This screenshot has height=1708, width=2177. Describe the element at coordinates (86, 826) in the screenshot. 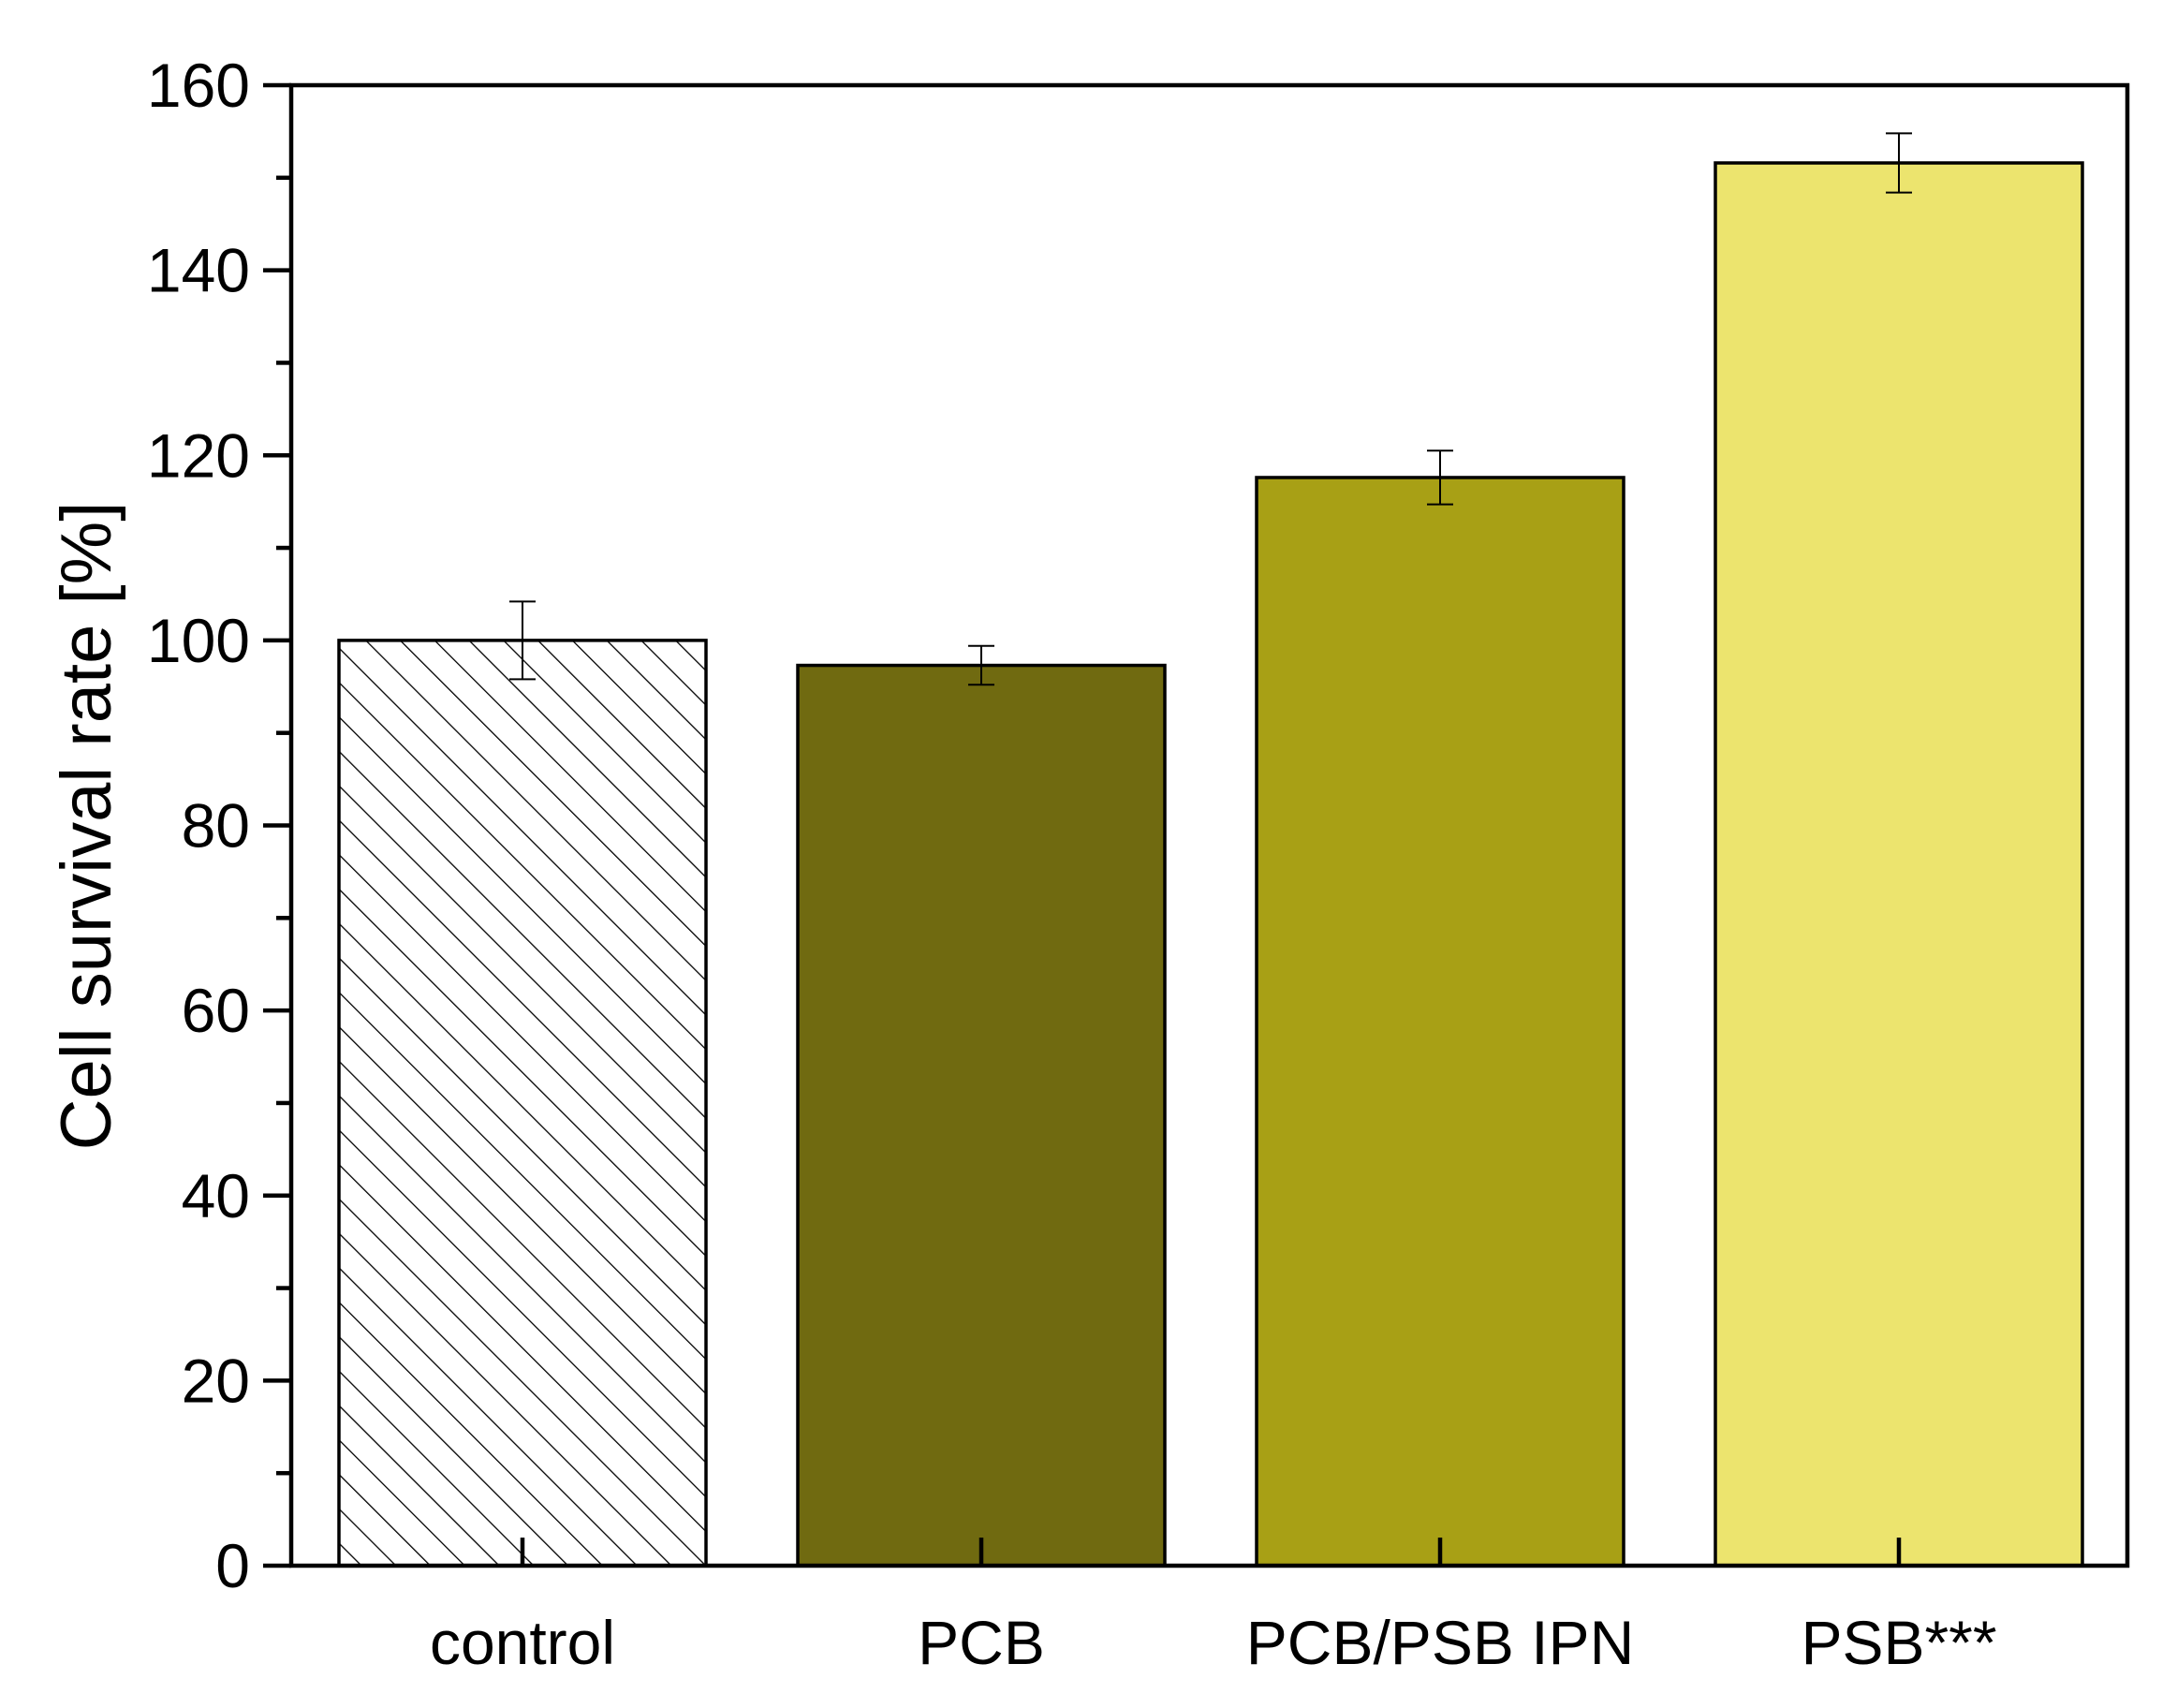

I see `y-axis-title: Cell survival rate [%]` at that location.